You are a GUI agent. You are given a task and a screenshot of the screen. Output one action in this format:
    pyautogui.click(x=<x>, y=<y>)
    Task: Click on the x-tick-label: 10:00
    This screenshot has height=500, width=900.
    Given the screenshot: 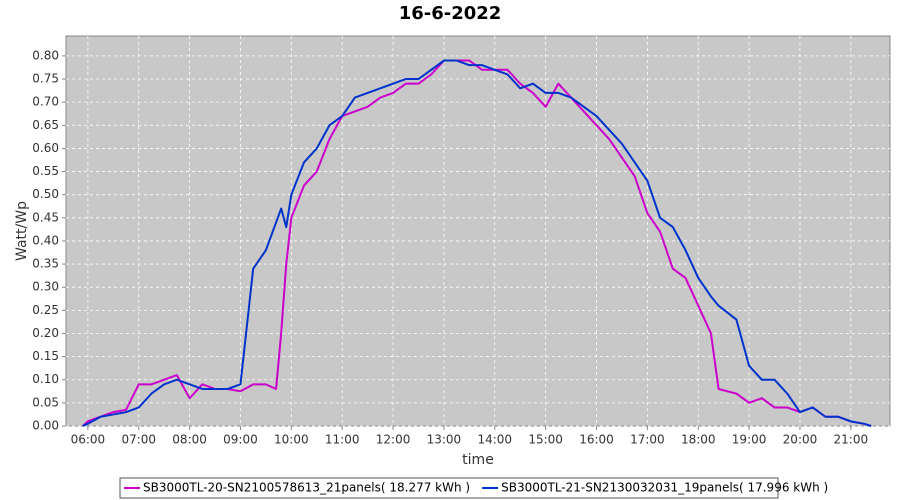 What is the action you would take?
    pyautogui.click(x=291, y=440)
    